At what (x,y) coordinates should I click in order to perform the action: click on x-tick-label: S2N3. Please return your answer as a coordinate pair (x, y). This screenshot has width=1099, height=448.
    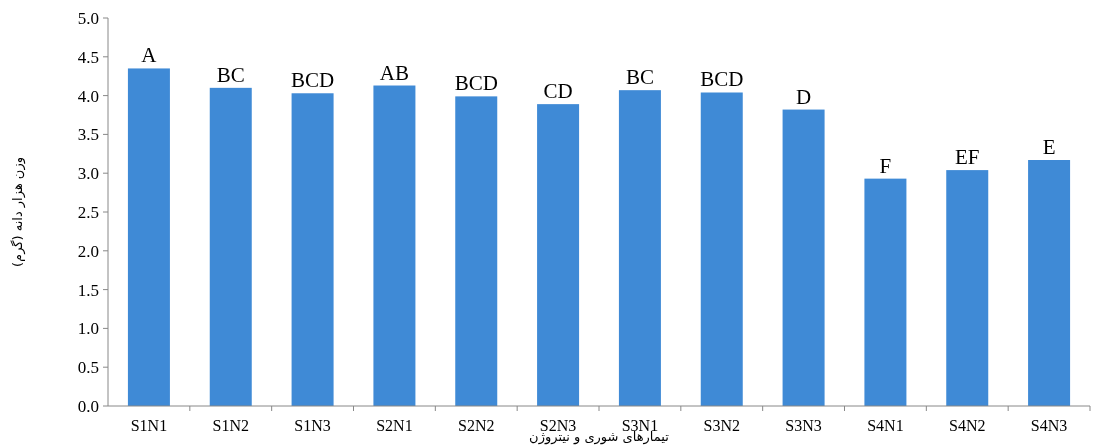
    Looking at the image, I should click on (558, 425).